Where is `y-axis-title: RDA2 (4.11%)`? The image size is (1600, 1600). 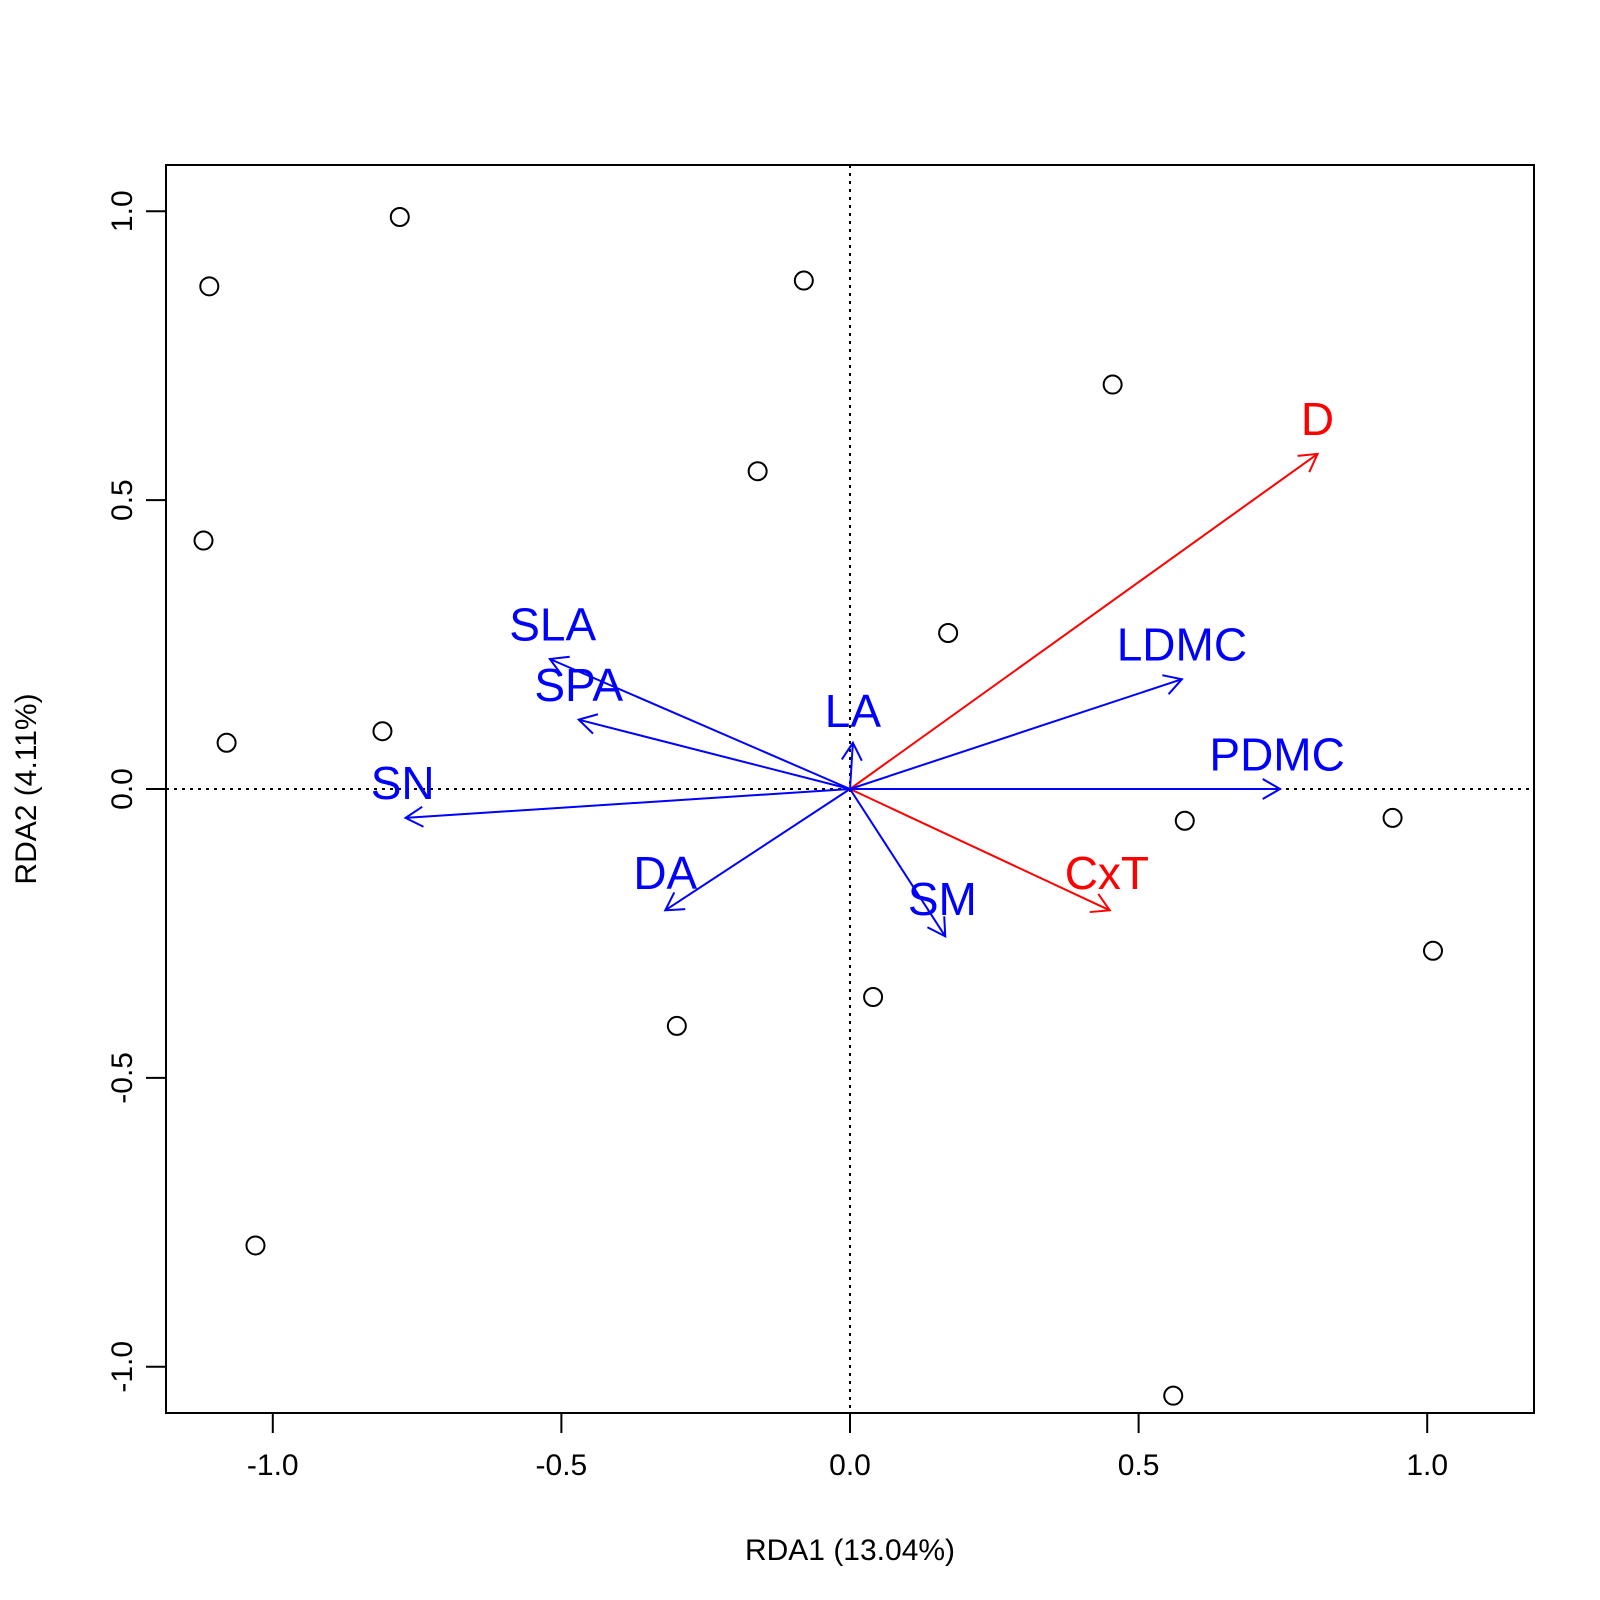 y-axis-title: RDA2 (4.11%) is located at coordinates (26, 788).